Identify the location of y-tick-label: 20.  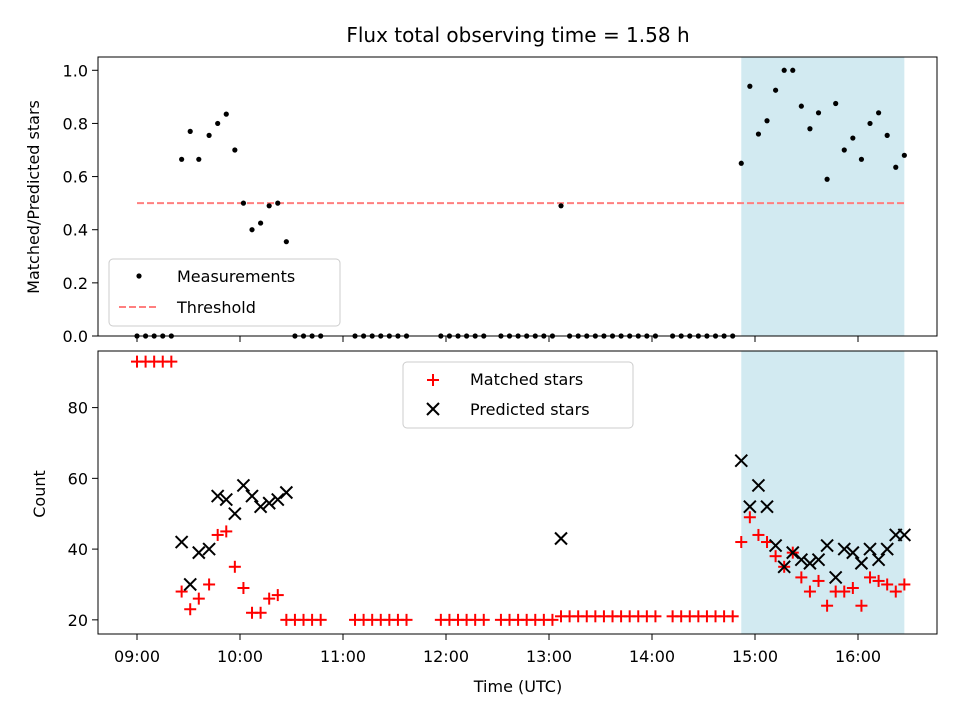
(78, 620).